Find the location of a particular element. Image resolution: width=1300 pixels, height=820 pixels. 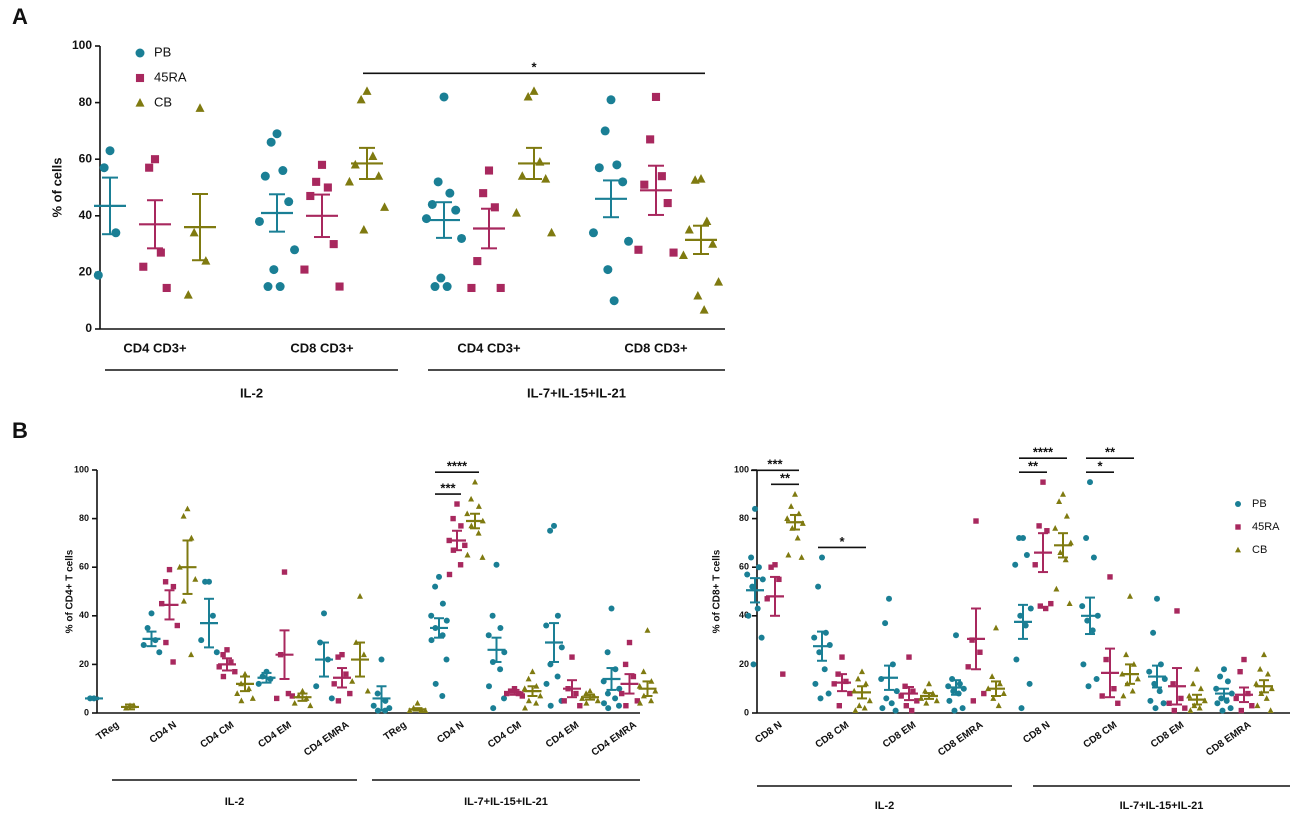

y-tick-label: 0 is located at coordinates (746, 712).